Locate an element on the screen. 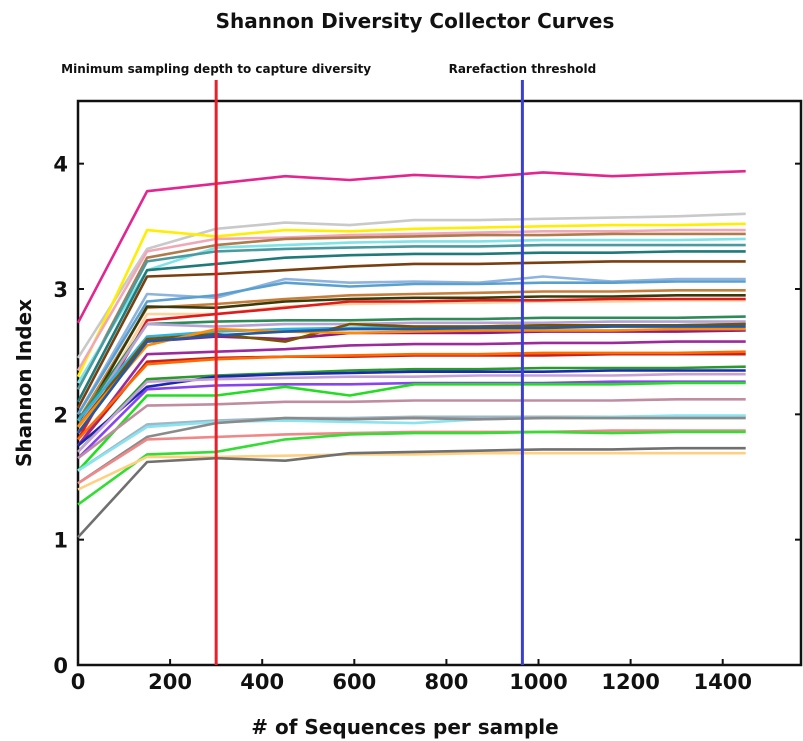 The width and height of the screenshot is (803, 741). x-tick-label: 200 is located at coordinates (170, 682).